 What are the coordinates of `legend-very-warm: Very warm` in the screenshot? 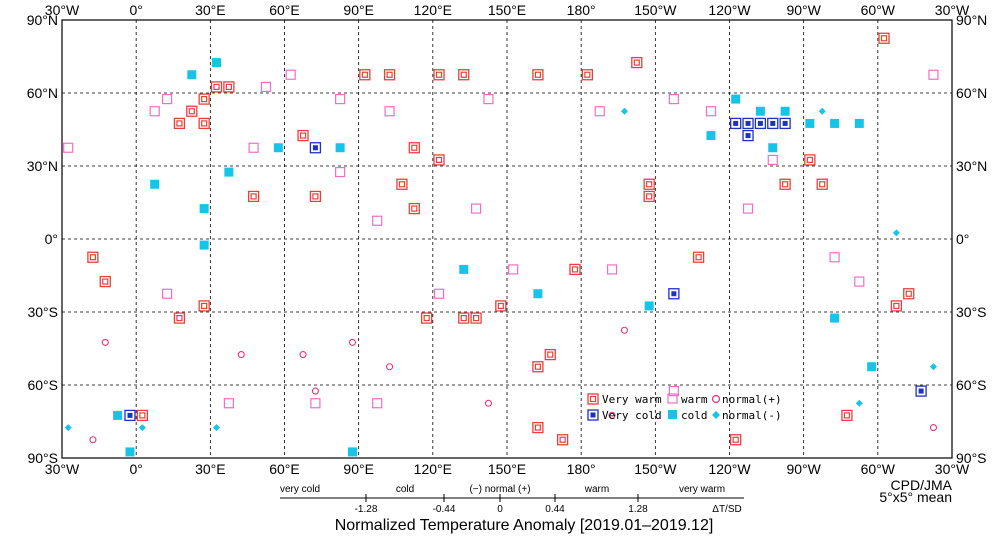 It's located at (624, 399).